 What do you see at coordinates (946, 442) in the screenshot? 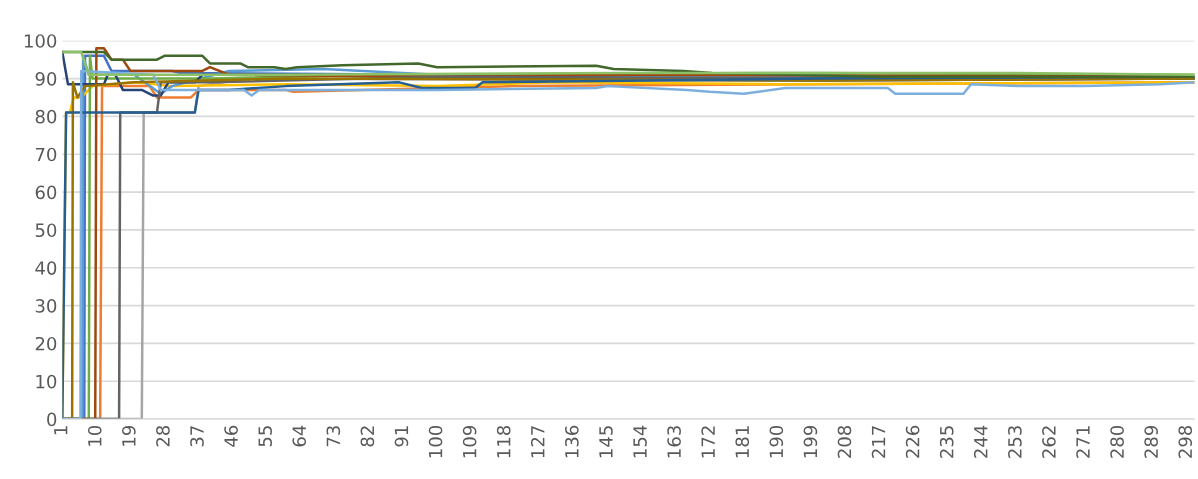
I see `x-tick-label: 235` at bounding box center [946, 442].